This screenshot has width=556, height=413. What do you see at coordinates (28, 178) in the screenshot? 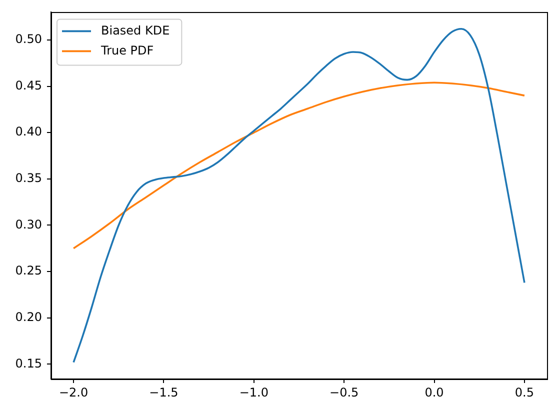
I see `y-tick-label: 0.35` at bounding box center [28, 178].